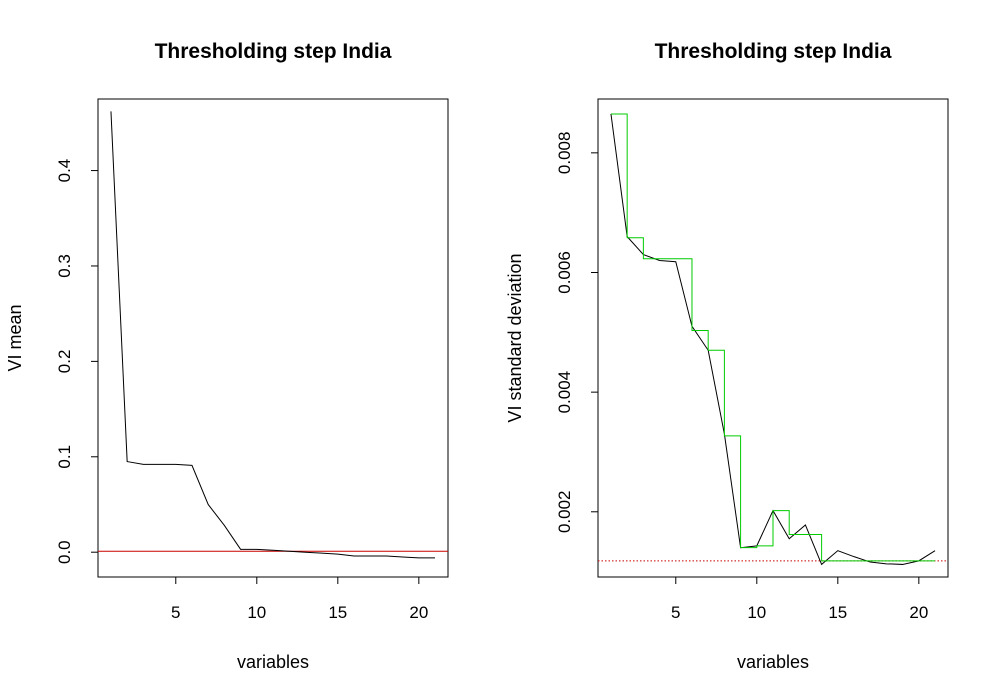 This screenshot has width=1000, height=700. I want to click on y-tick-label: 0.002, so click(564, 512).